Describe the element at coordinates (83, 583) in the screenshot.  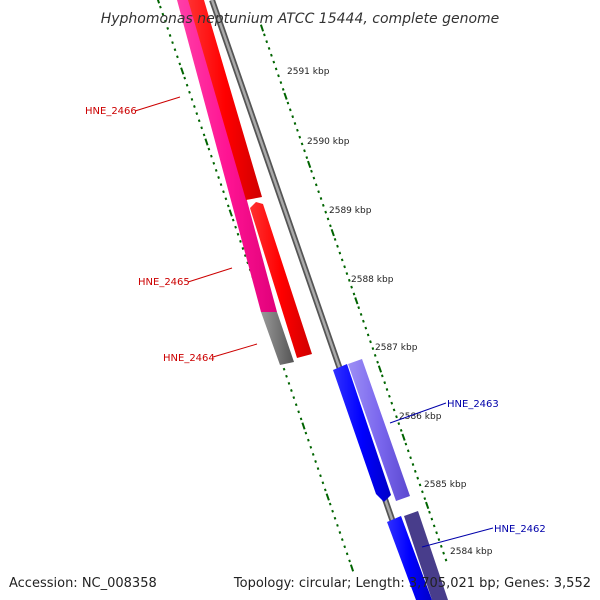
I see `accession-text: Accession: NC_008358` at that location.